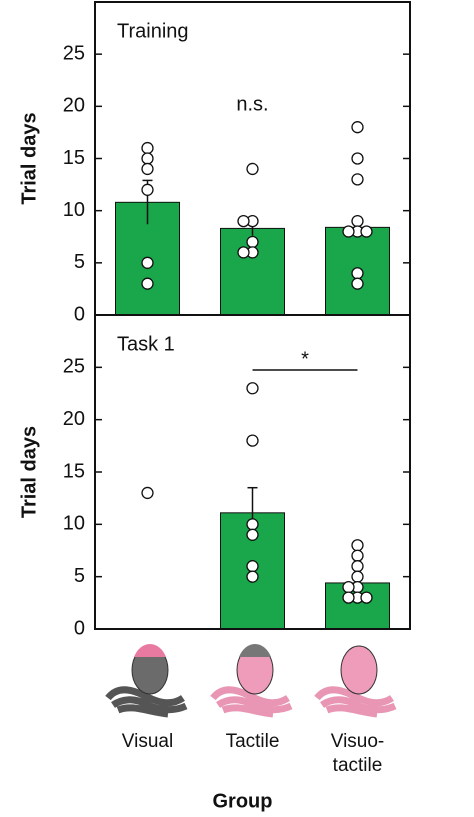  Describe the element at coordinates (251, 680) in the screenshot. I see `icon-tactile` at that location.